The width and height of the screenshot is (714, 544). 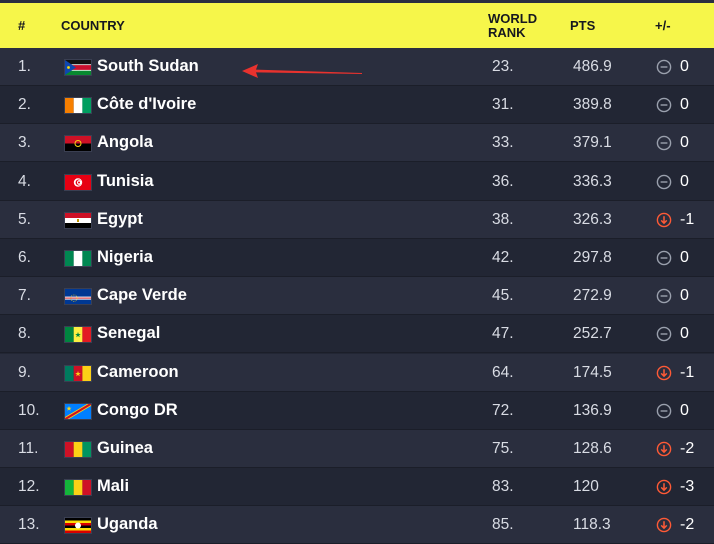 What do you see at coordinates (147, 104) in the screenshot?
I see `row-country: Côte d'Ivoire` at bounding box center [147, 104].